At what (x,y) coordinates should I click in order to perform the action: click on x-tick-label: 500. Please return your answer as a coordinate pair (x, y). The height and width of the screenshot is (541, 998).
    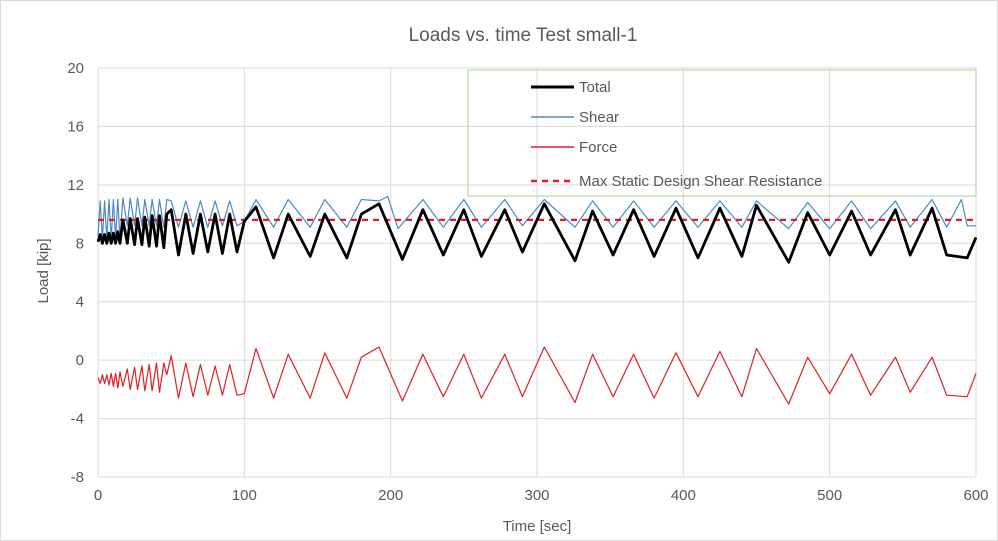
    Looking at the image, I should click on (829, 495).